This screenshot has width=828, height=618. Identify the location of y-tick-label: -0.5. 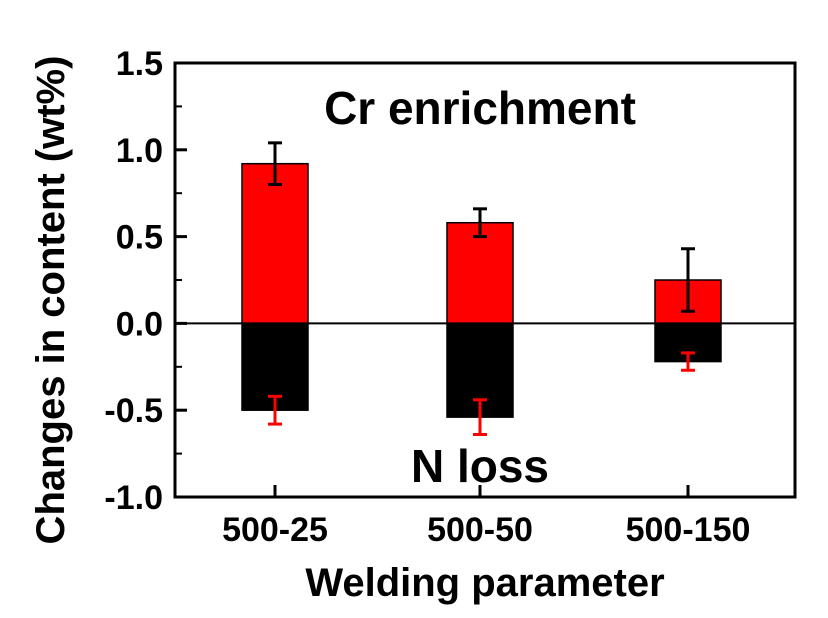
(133, 411).